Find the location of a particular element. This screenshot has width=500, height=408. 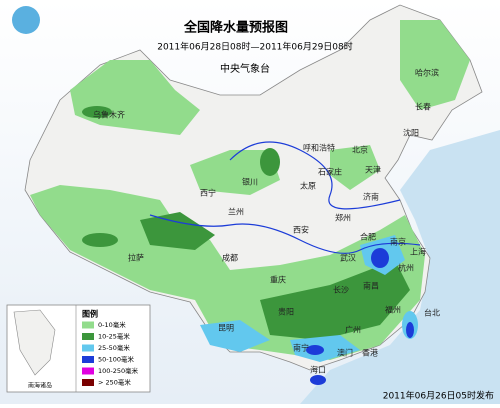

city: 重庆 is located at coordinates (278, 280).